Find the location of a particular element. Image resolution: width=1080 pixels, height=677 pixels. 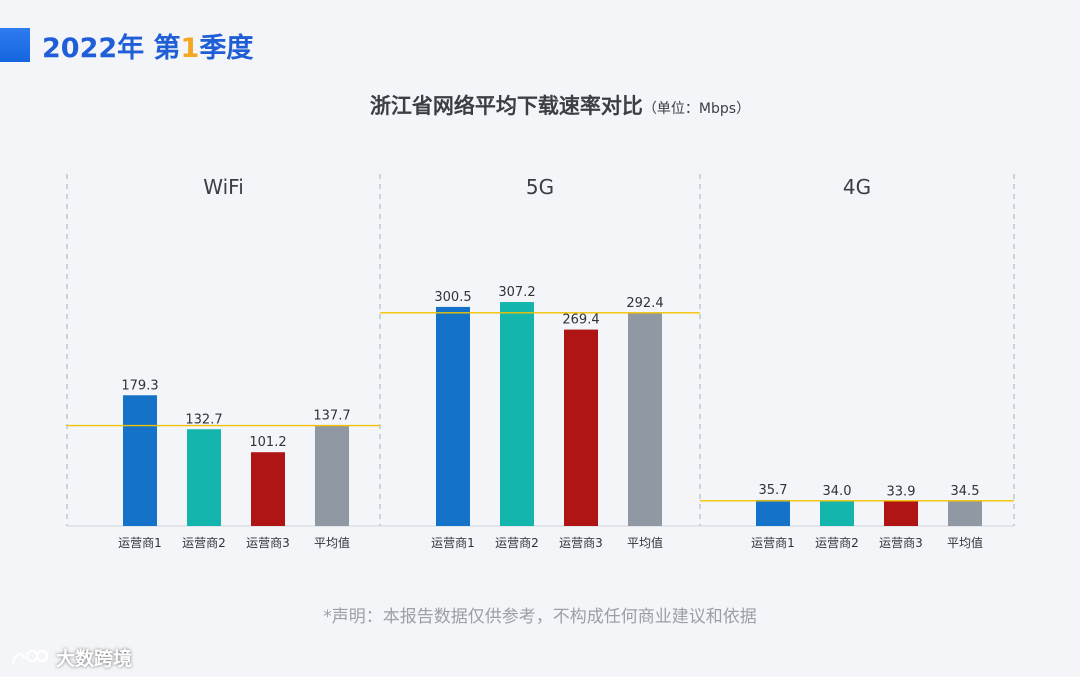

value-label: 179.3 is located at coordinates (139, 385).